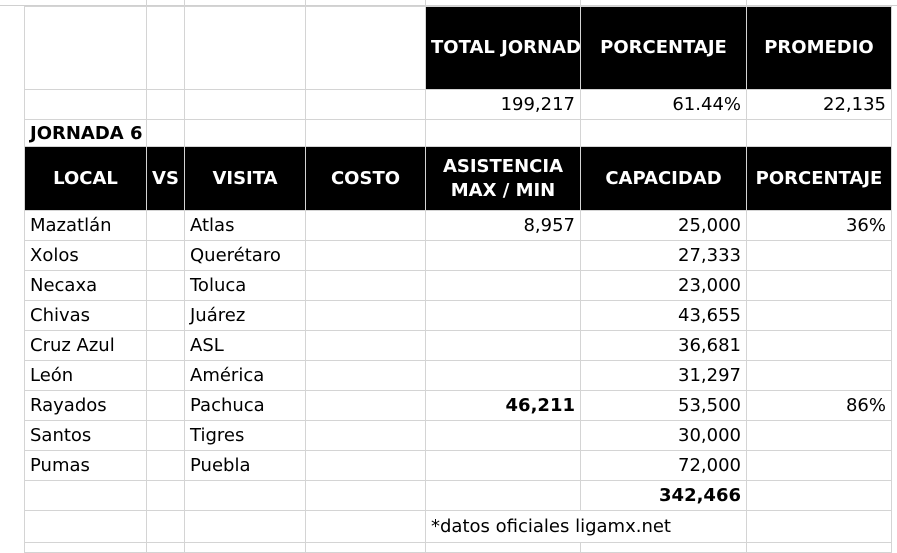 The image size is (897, 553). I want to click on total-capacidad-cell: 342,466, so click(663, 495).